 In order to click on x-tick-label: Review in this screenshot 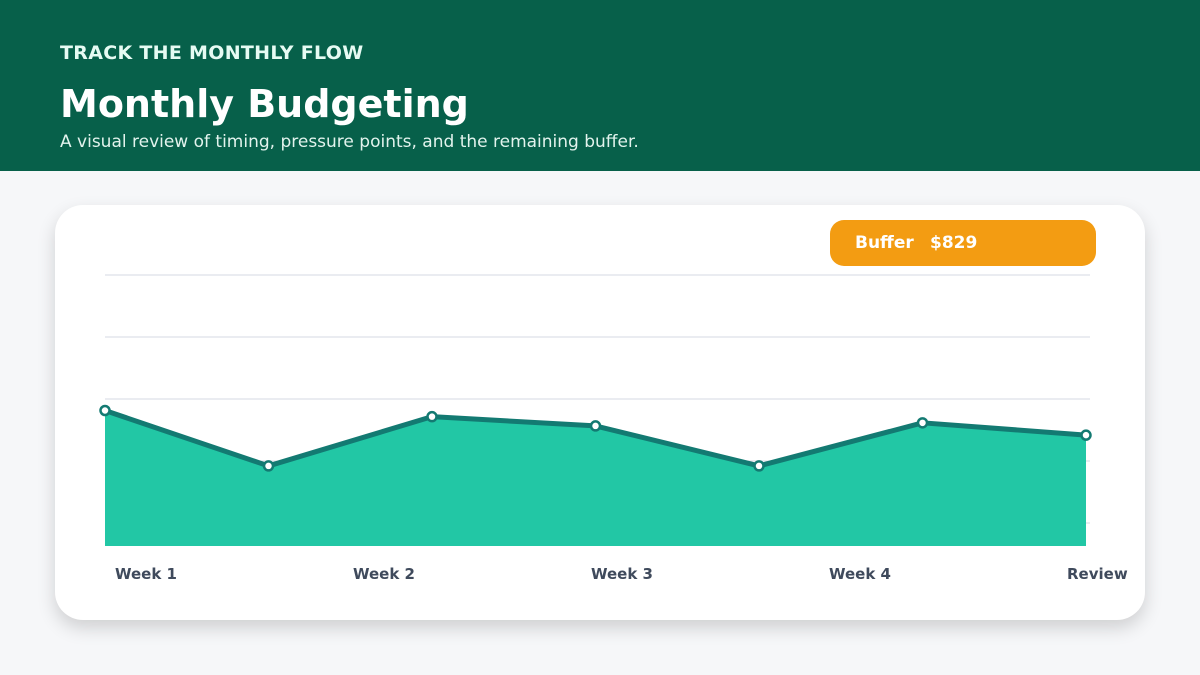, I will do `click(1097, 574)`.